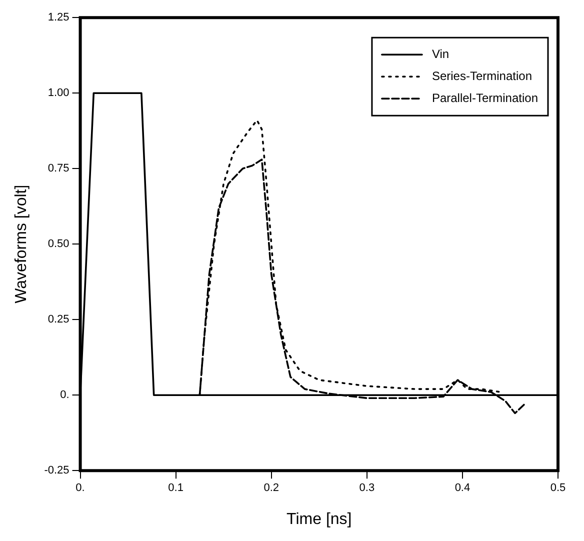 This screenshot has height=541, width=584. Describe the element at coordinates (59, 93) in the screenshot. I see `y-tick-label: 1.00` at that location.